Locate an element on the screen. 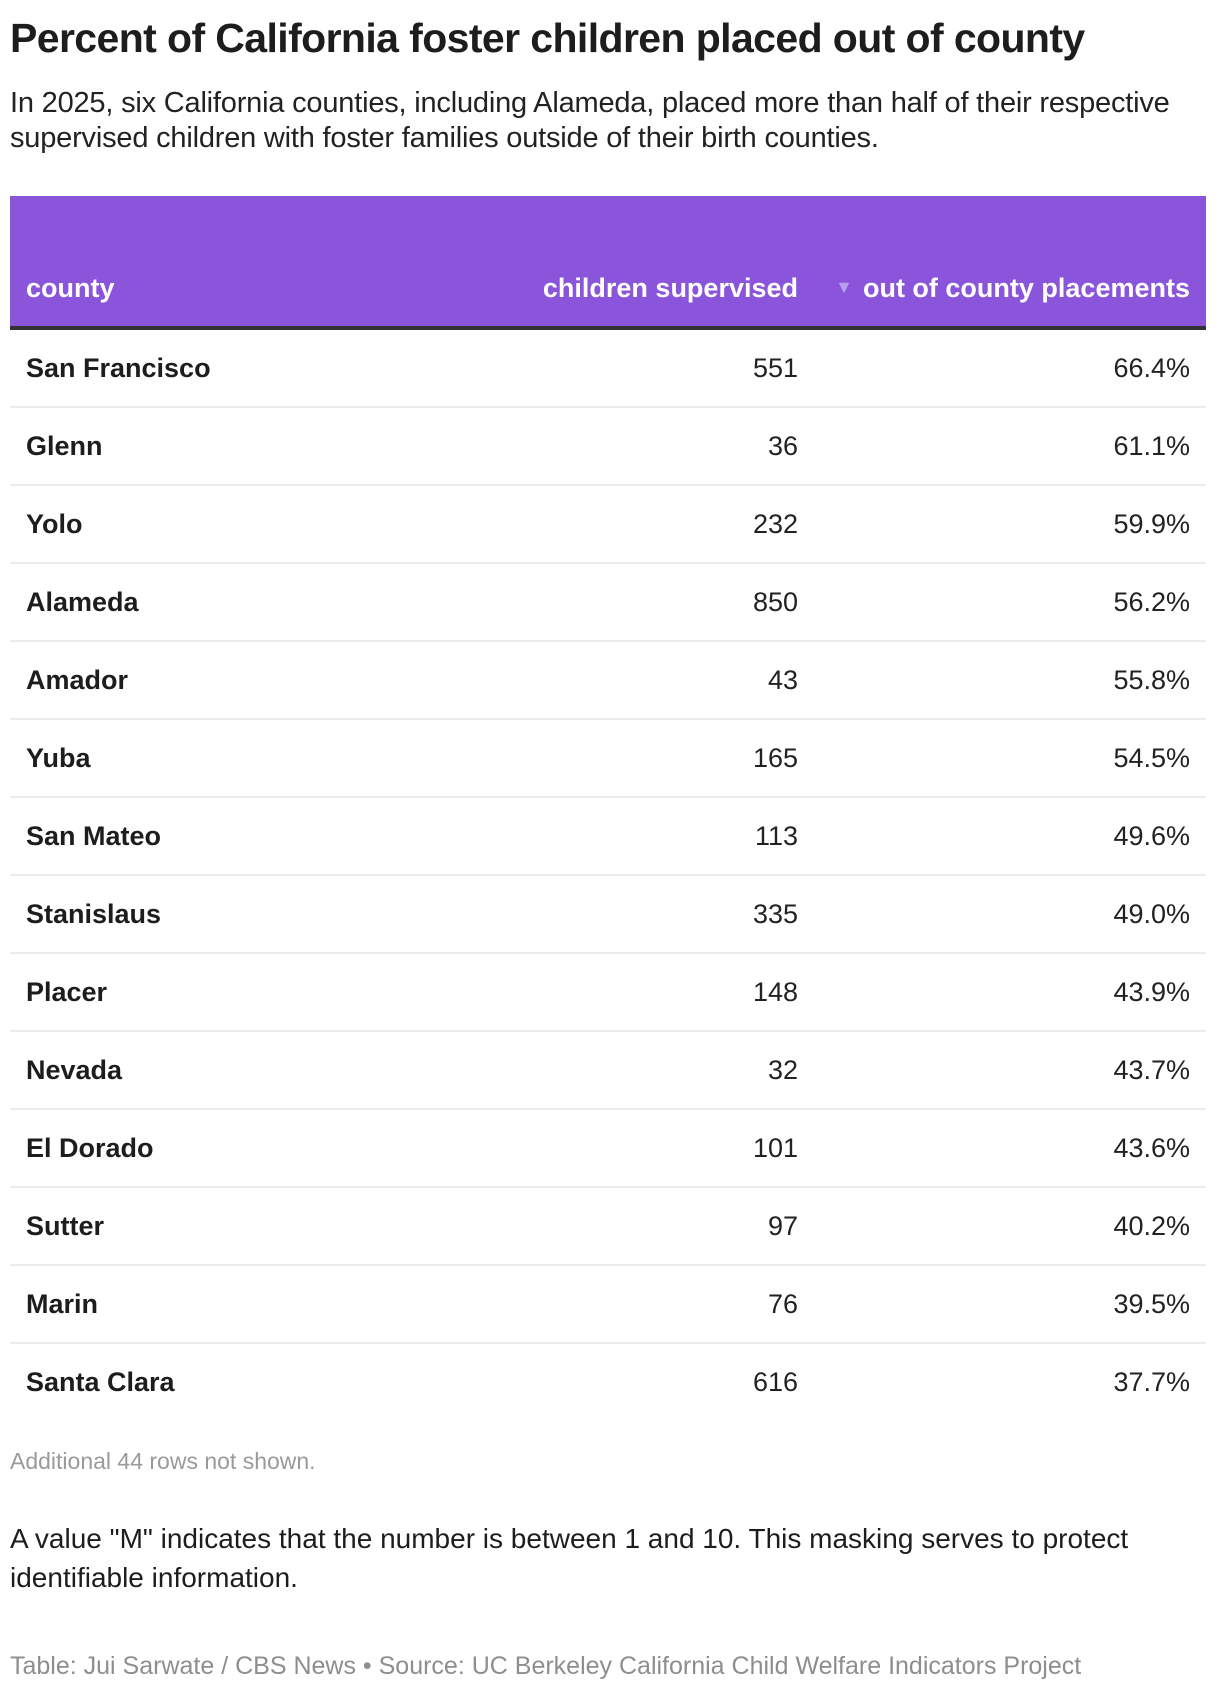 This screenshot has width=1220, height=1704. out-of-county-cell: 49.0% is located at coordinates (1010, 914).